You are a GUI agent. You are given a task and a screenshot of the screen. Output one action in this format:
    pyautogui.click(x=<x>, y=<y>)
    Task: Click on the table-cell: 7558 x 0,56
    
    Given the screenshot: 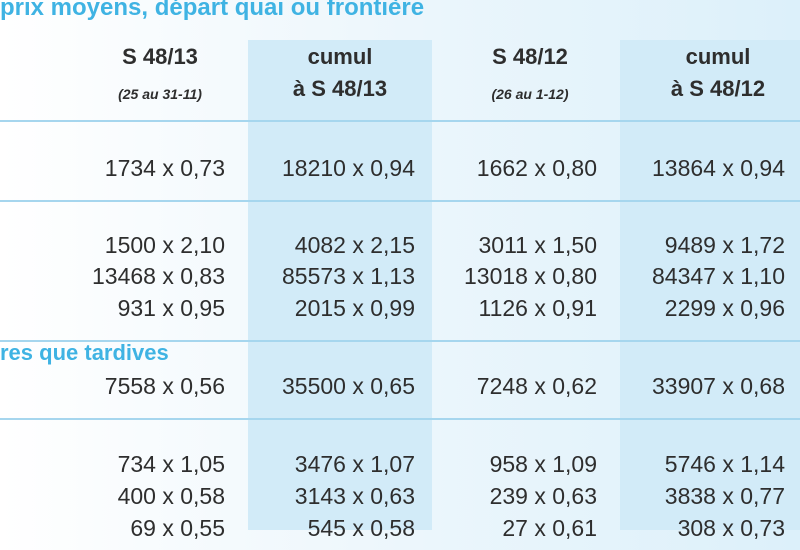 What is the action you would take?
    pyautogui.click(x=164, y=386)
    